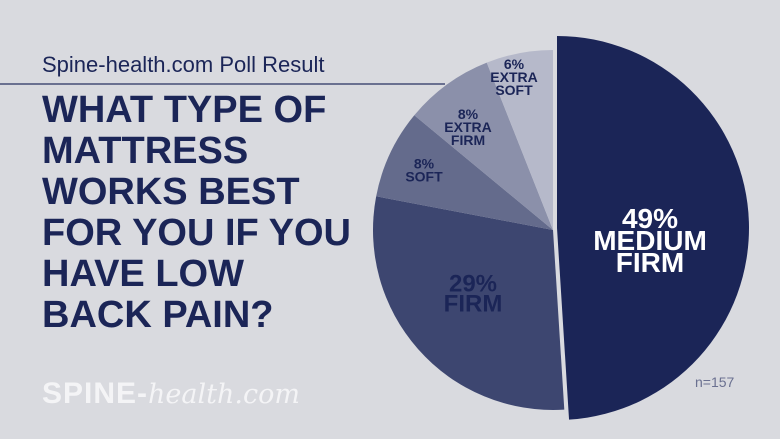  Describe the element at coordinates (519, 140) in the screenshot. I see `pie-slice-extra-soft` at that location.